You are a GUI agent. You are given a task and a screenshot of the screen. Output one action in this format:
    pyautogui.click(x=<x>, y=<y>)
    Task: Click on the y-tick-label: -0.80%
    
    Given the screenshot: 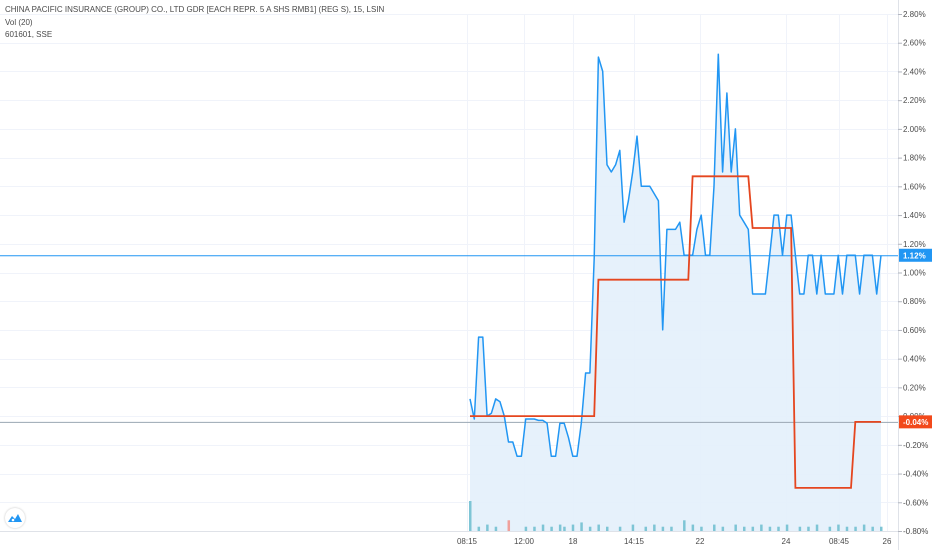 What is the action you would take?
    pyautogui.click(x=915, y=531)
    